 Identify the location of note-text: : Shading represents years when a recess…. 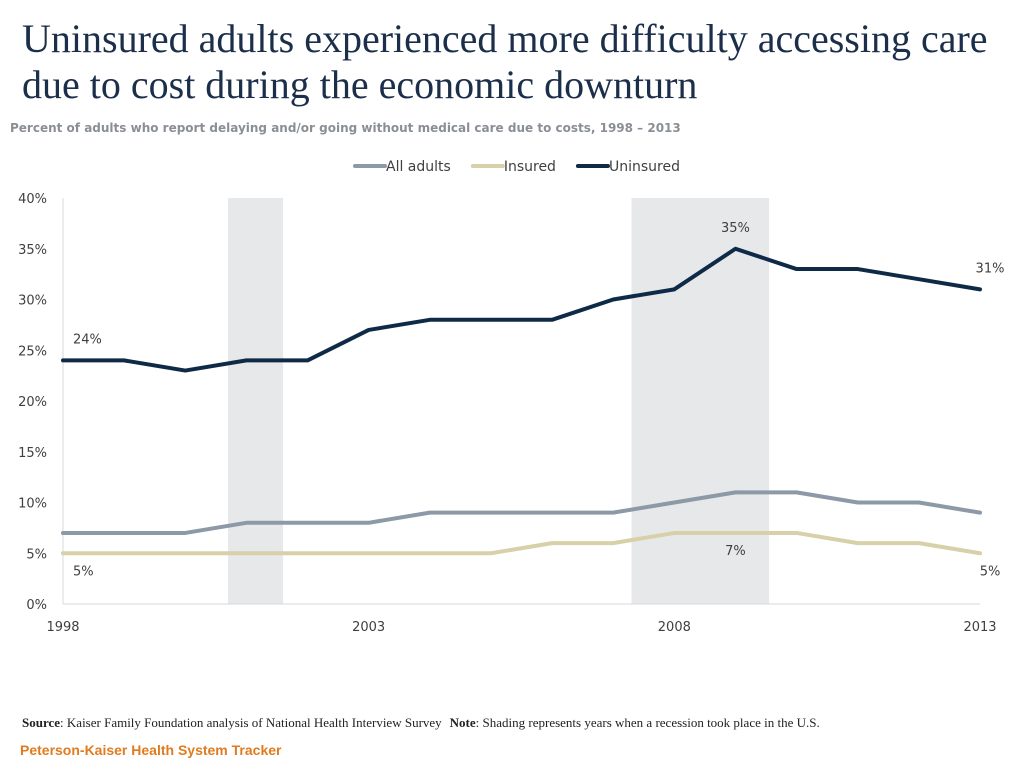
(647, 722).